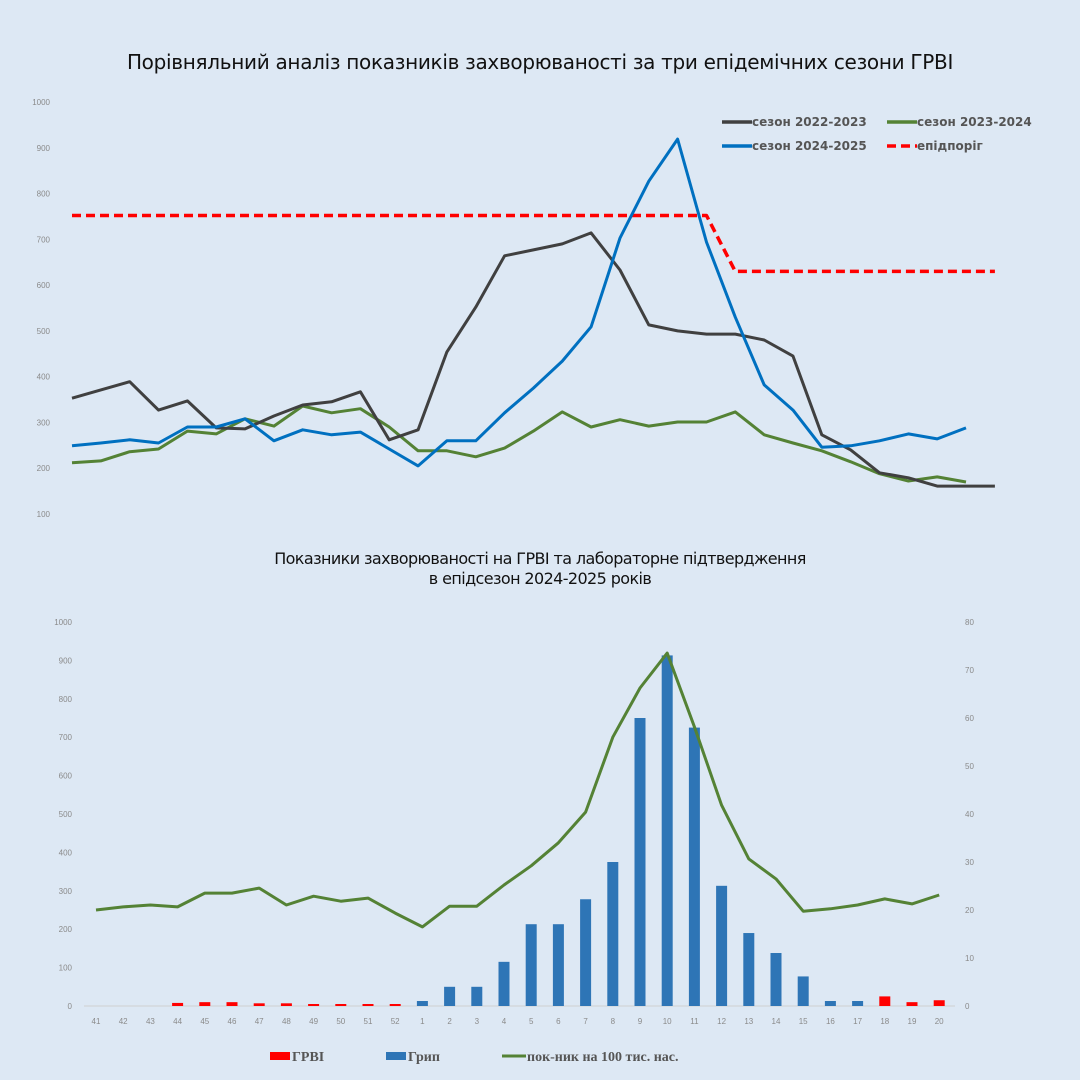 The height and width of the screenshot is (1080, 1080). I want to click on x-tick-label: 48, so click(286, 1021).